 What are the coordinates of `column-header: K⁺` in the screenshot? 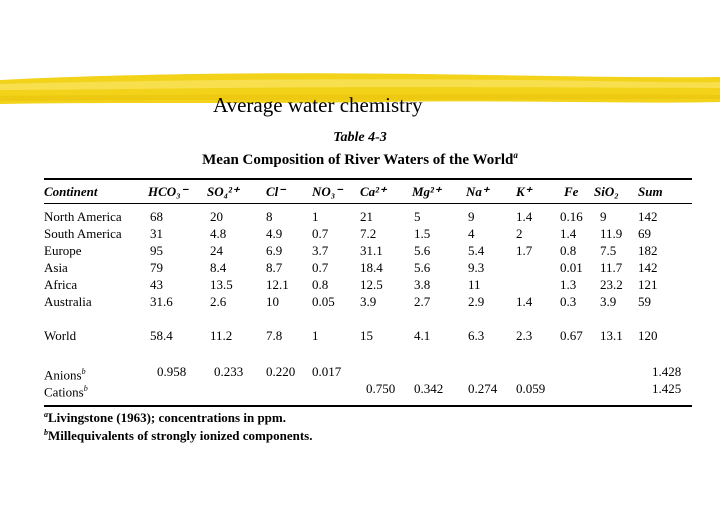 It's located at (524, 191).